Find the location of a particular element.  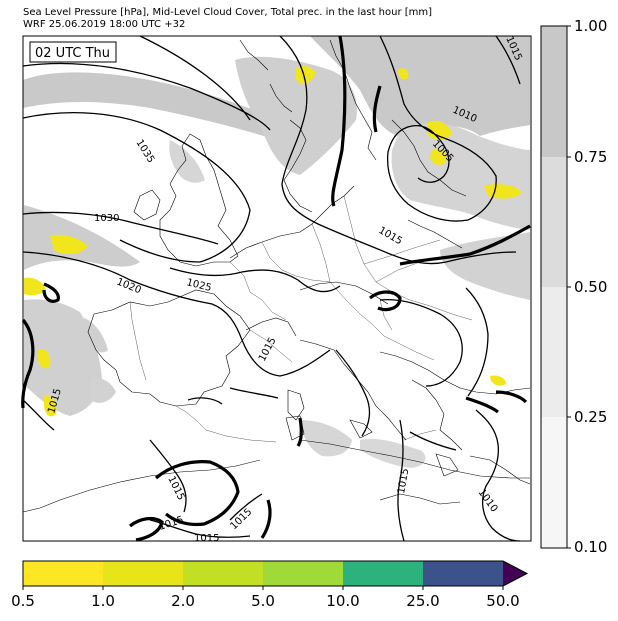

cloud-cover-colorbar is located at coordinates (555, 287).